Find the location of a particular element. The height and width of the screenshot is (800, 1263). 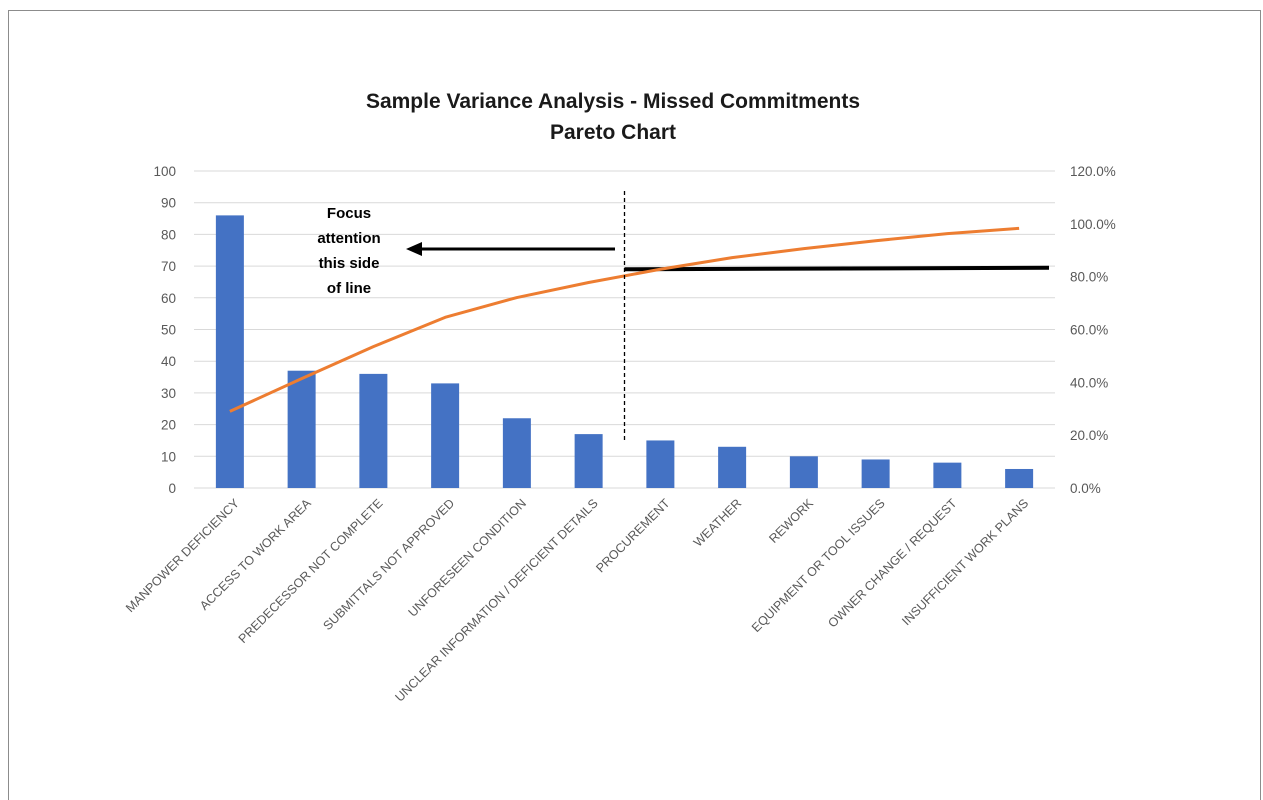

category-label: WEATHER is located at coordinates (717, 522).